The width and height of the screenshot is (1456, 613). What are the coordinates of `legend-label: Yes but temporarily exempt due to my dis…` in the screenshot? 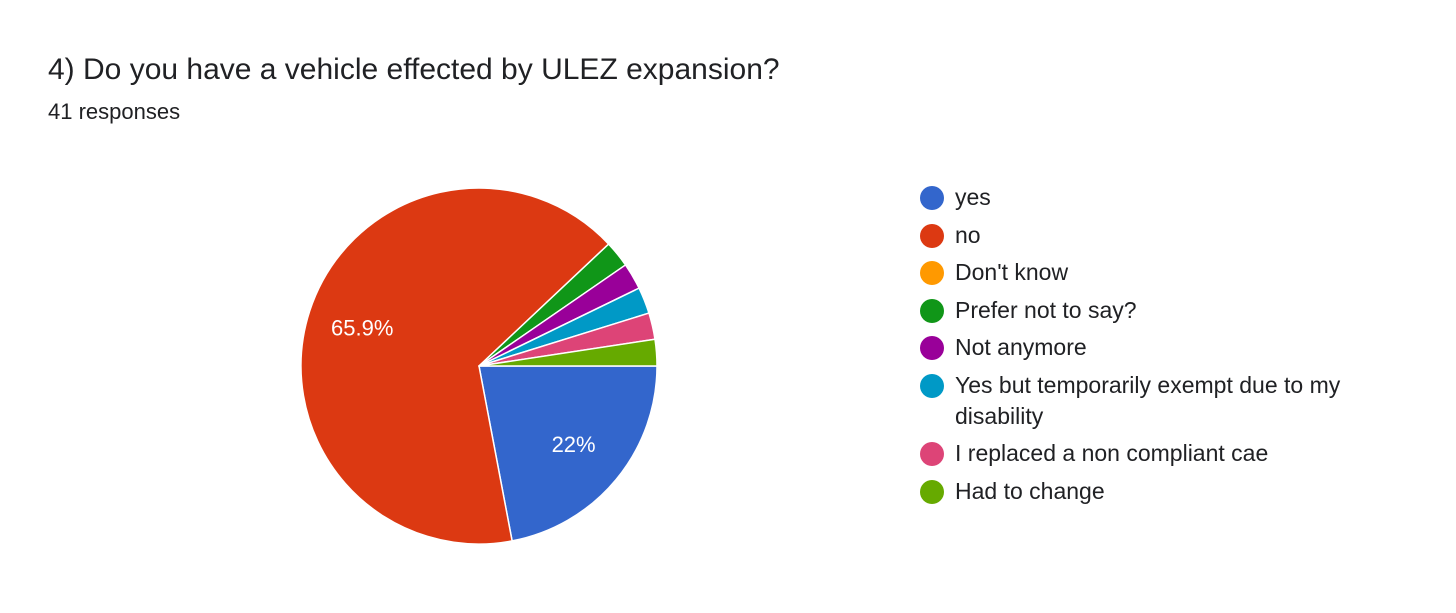 It's located at (1148, 400).